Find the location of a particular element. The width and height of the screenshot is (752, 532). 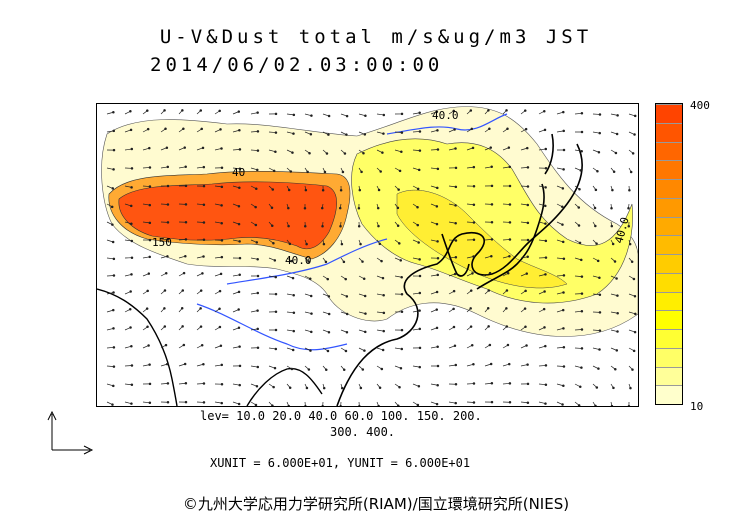

contour-label: 40 is located at coordinates (238, 172).